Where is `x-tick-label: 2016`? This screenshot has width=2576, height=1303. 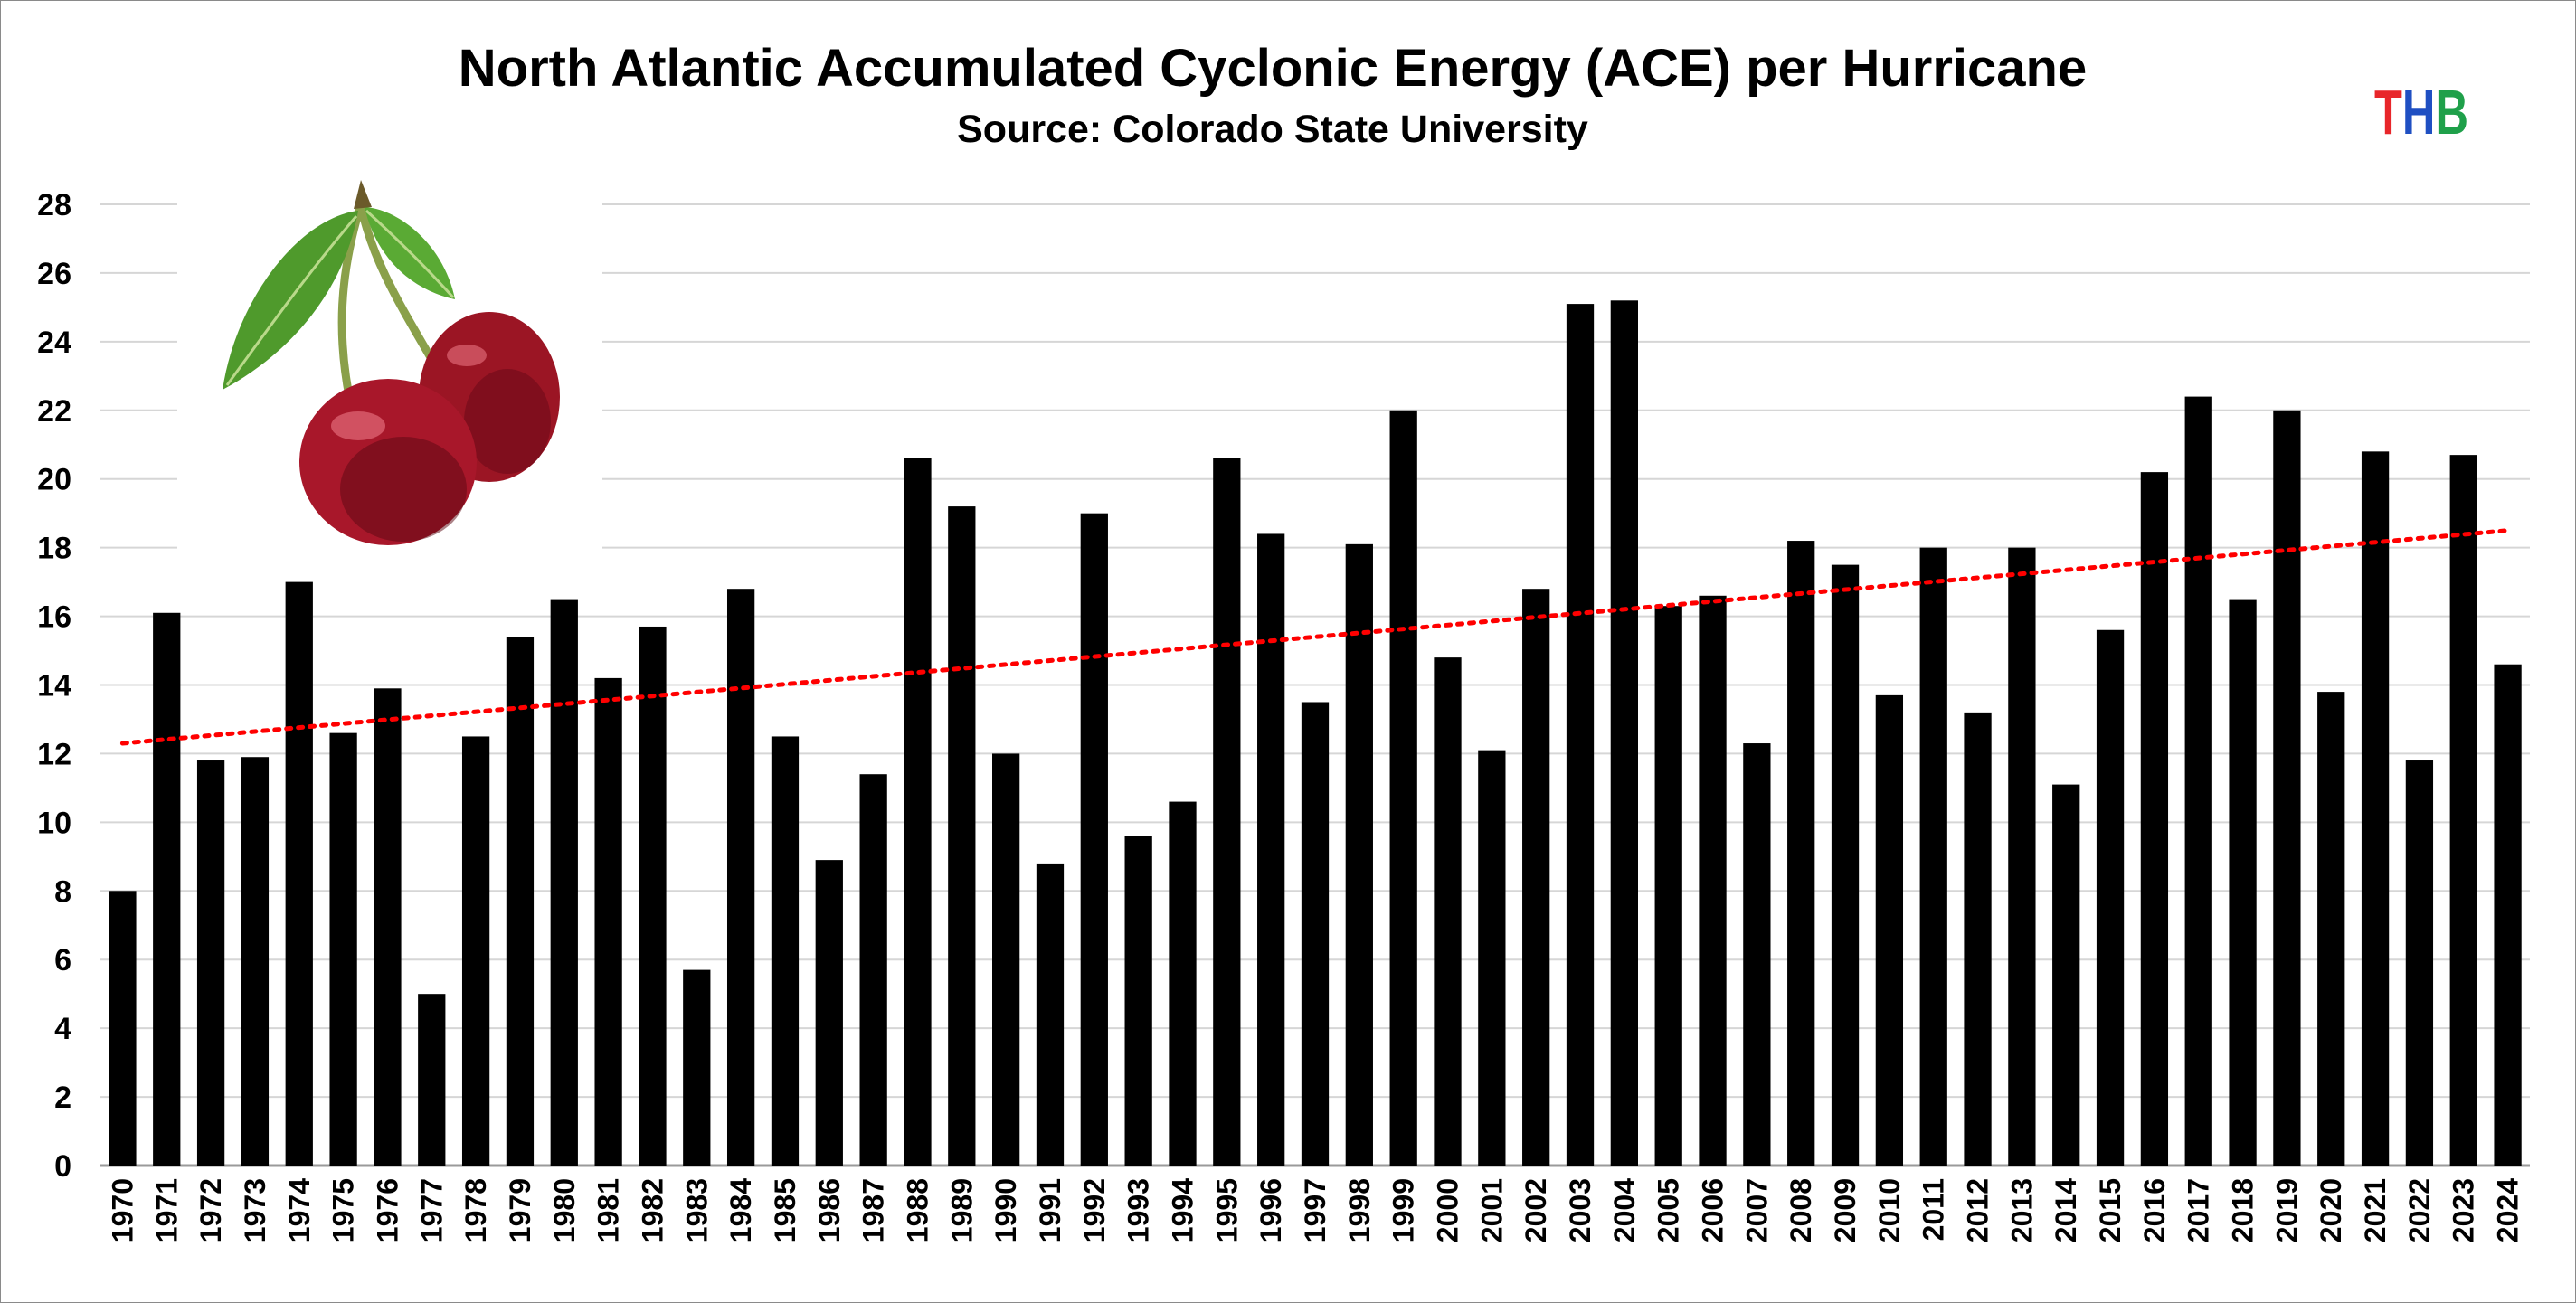 x-tick-label: 2016 is located at coordinates (2154, 1210).